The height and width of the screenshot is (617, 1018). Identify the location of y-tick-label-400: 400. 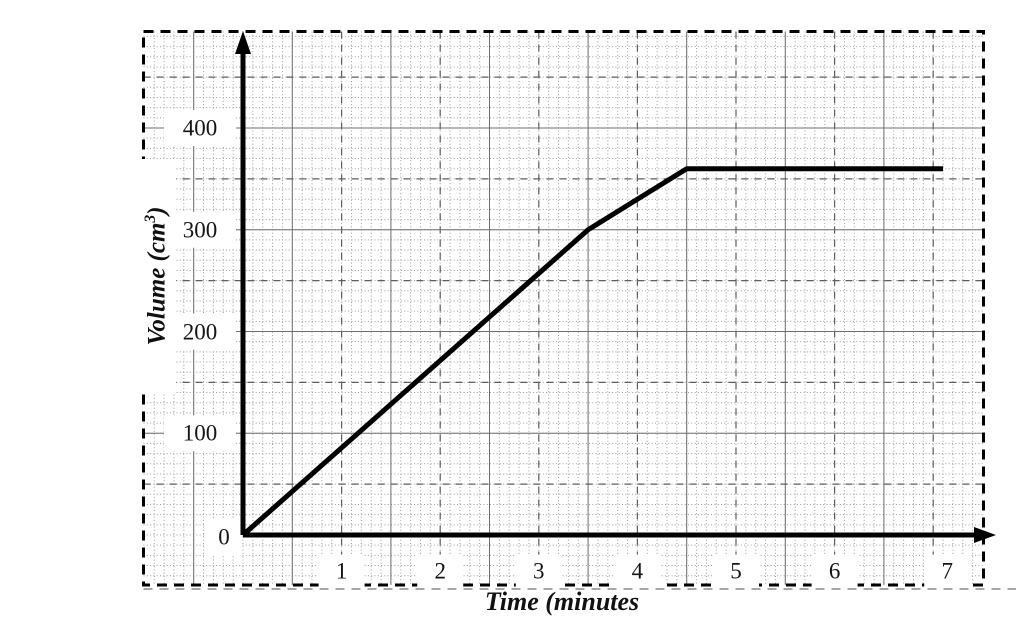
(200, 128).